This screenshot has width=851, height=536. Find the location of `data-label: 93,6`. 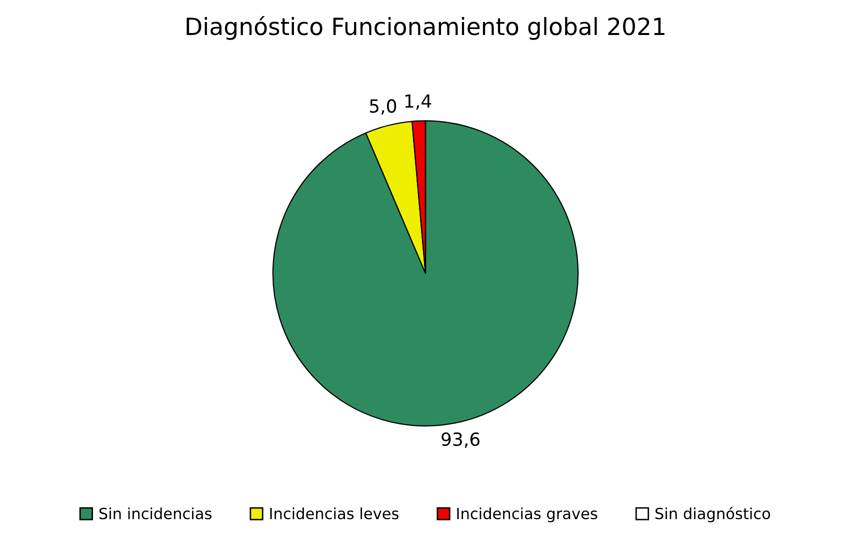

data-label: 93,6 is located at coordinates (461, 440).